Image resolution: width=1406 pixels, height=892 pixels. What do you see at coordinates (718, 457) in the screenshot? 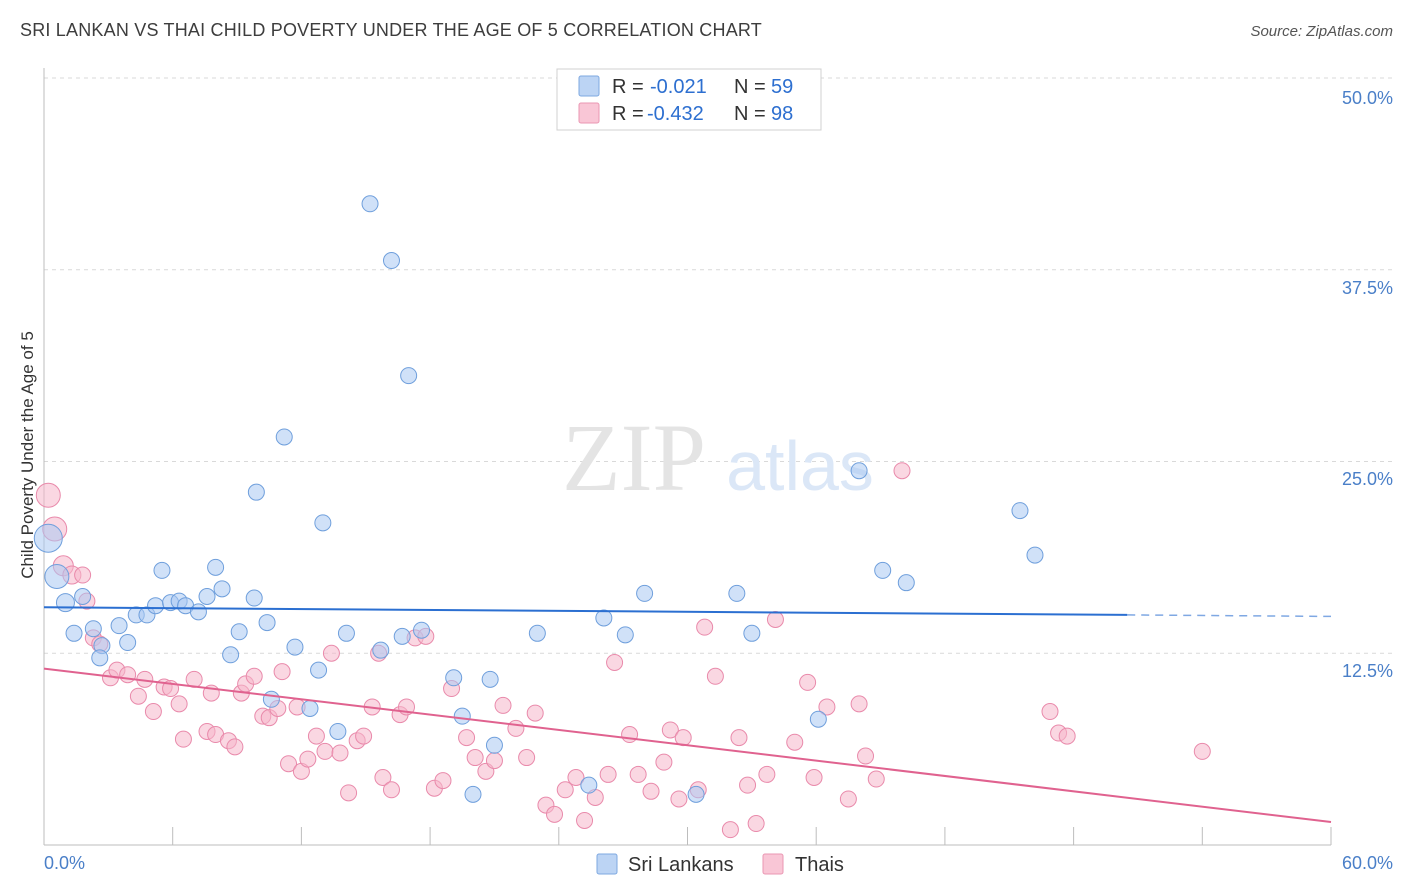
I see `watermark: ZIP atlas` at bounding box center [718, 457].